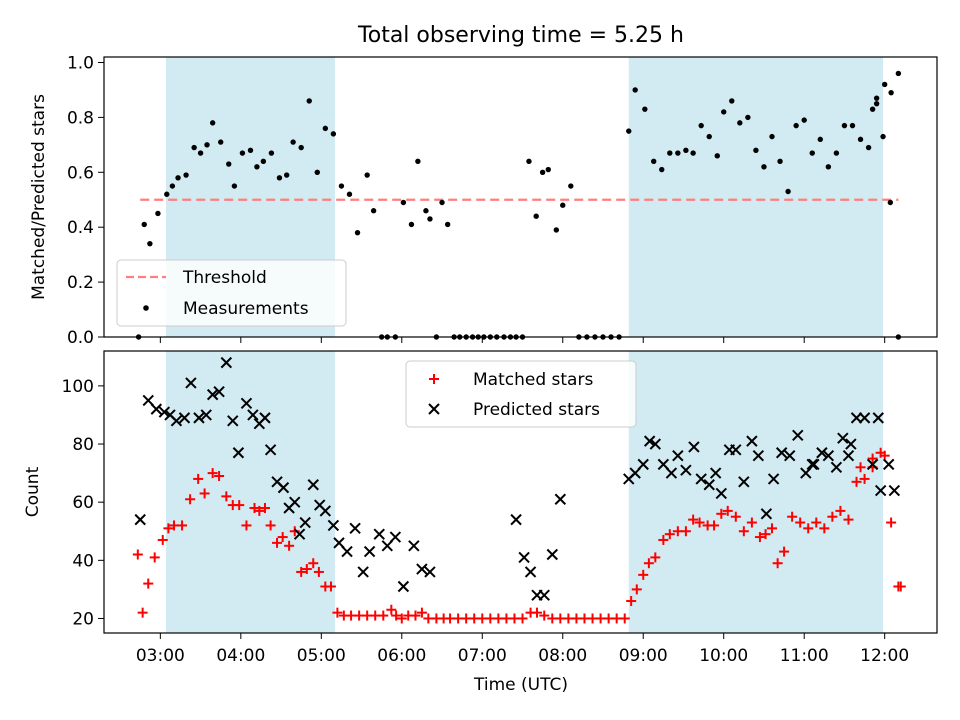 The height and width of the screenshot is (720, 960). I want to click on bottom-y-ticks: 20 40 60 80 100, so click(83, 503).